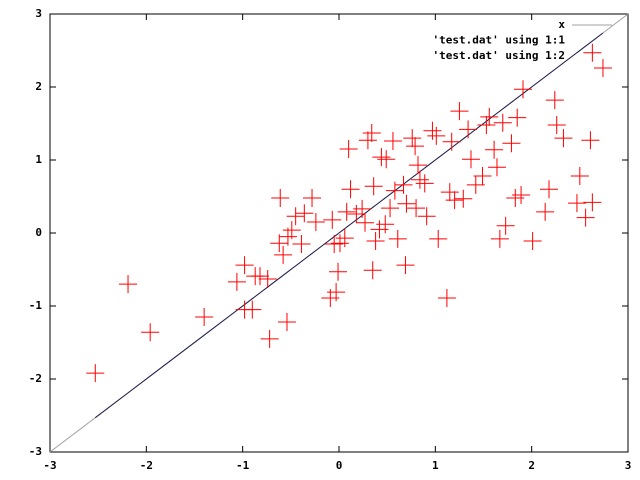 This screenshot has height=480, width=640. What do you see at coordinates (49, 465) in the screenshot?
I see `x-tick-label: -3` at bounding box center [49, 465].